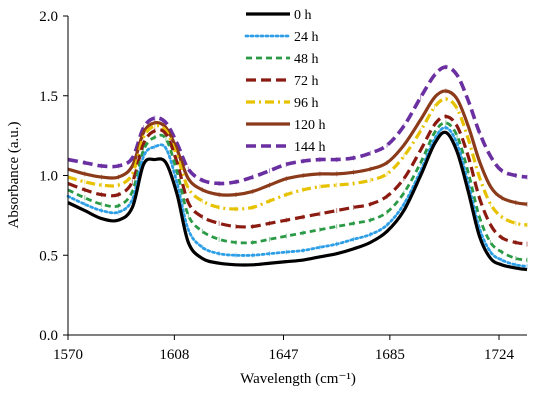 Image resolution: width=550 pixels, height=401 pixels. What do you see at coordinates (310, 125) in the screenshot?
I see `legend-label: 120 h` at bounding box center [310, 125].